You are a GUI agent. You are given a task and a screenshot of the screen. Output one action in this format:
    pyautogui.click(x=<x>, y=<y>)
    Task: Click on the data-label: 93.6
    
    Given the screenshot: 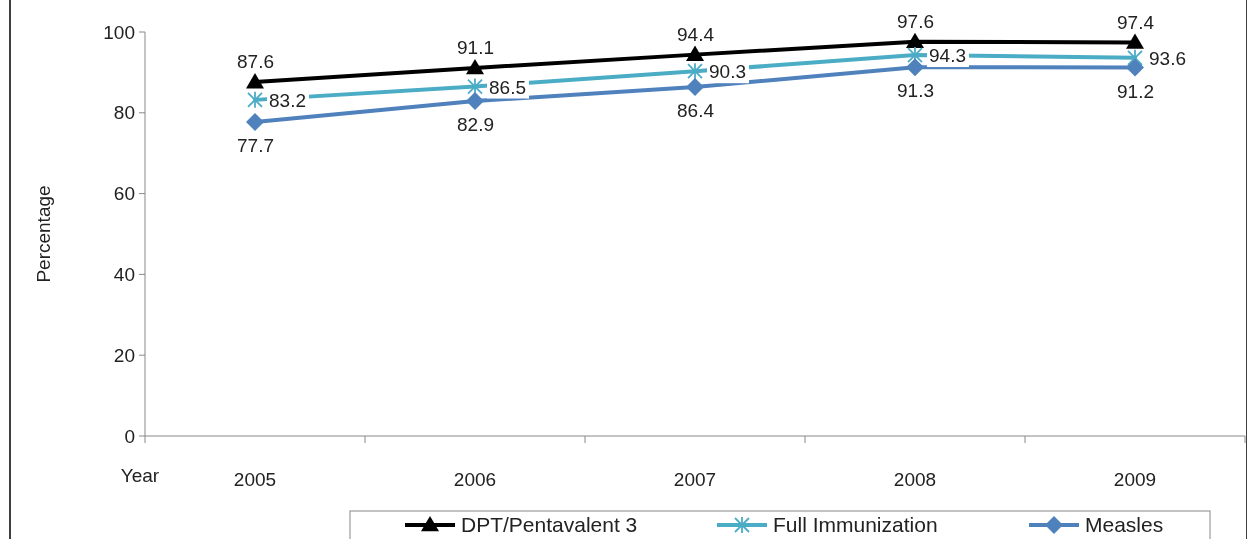 What is the action you would take?
    pyautogui.click(x=1167, y=58)
    